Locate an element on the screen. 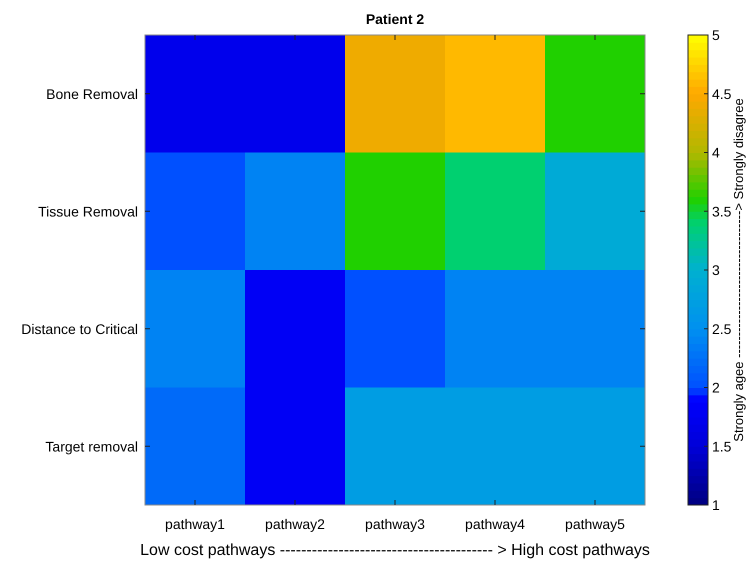  x-tick-label: pathway5 is located at coordinates (595, 524).